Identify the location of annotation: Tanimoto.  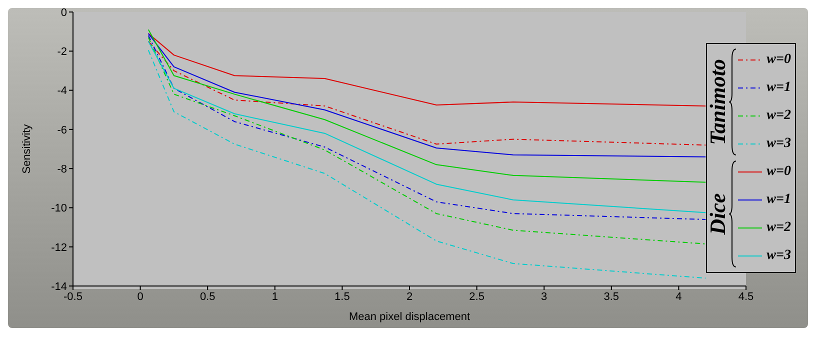
(717, 102).